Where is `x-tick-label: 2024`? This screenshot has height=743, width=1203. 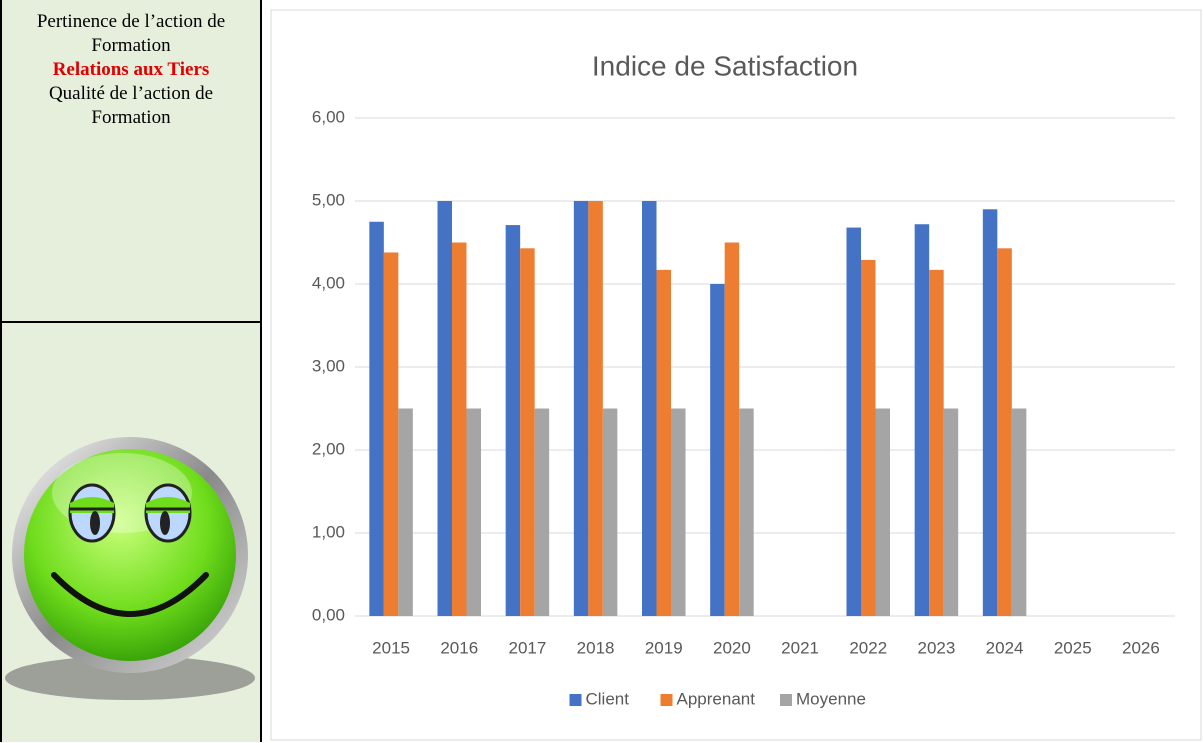
x-tick-label: 2024 is located at coordinates (1005, 647).